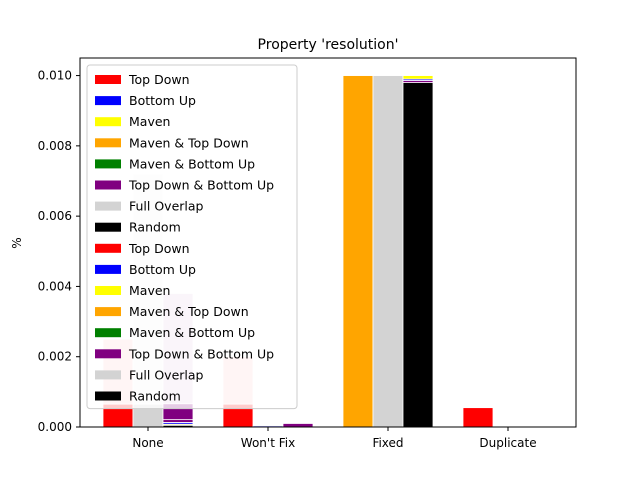  What do you see at coordinates (55, 286) in the screenshot?
I see `y-tick-label-2: 0.004` at bounding box center [55, 286].